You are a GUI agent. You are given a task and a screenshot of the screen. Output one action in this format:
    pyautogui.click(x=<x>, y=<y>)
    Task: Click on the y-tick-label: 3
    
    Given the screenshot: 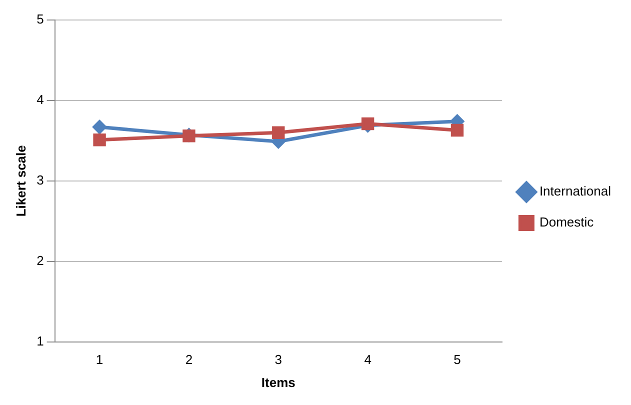 What is the action you would take?
    pyautogui.click(x=40, y=180)
    